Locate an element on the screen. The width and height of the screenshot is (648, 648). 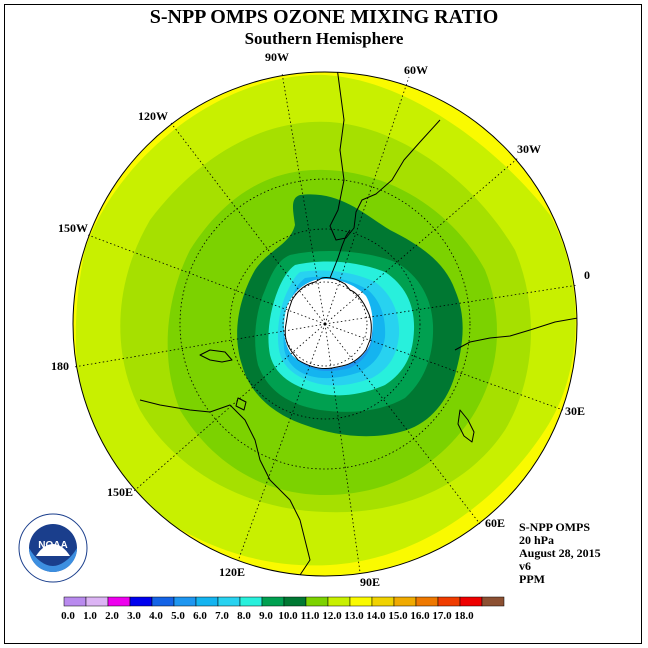
south-pole-marker is located at coordinates (325, 324).